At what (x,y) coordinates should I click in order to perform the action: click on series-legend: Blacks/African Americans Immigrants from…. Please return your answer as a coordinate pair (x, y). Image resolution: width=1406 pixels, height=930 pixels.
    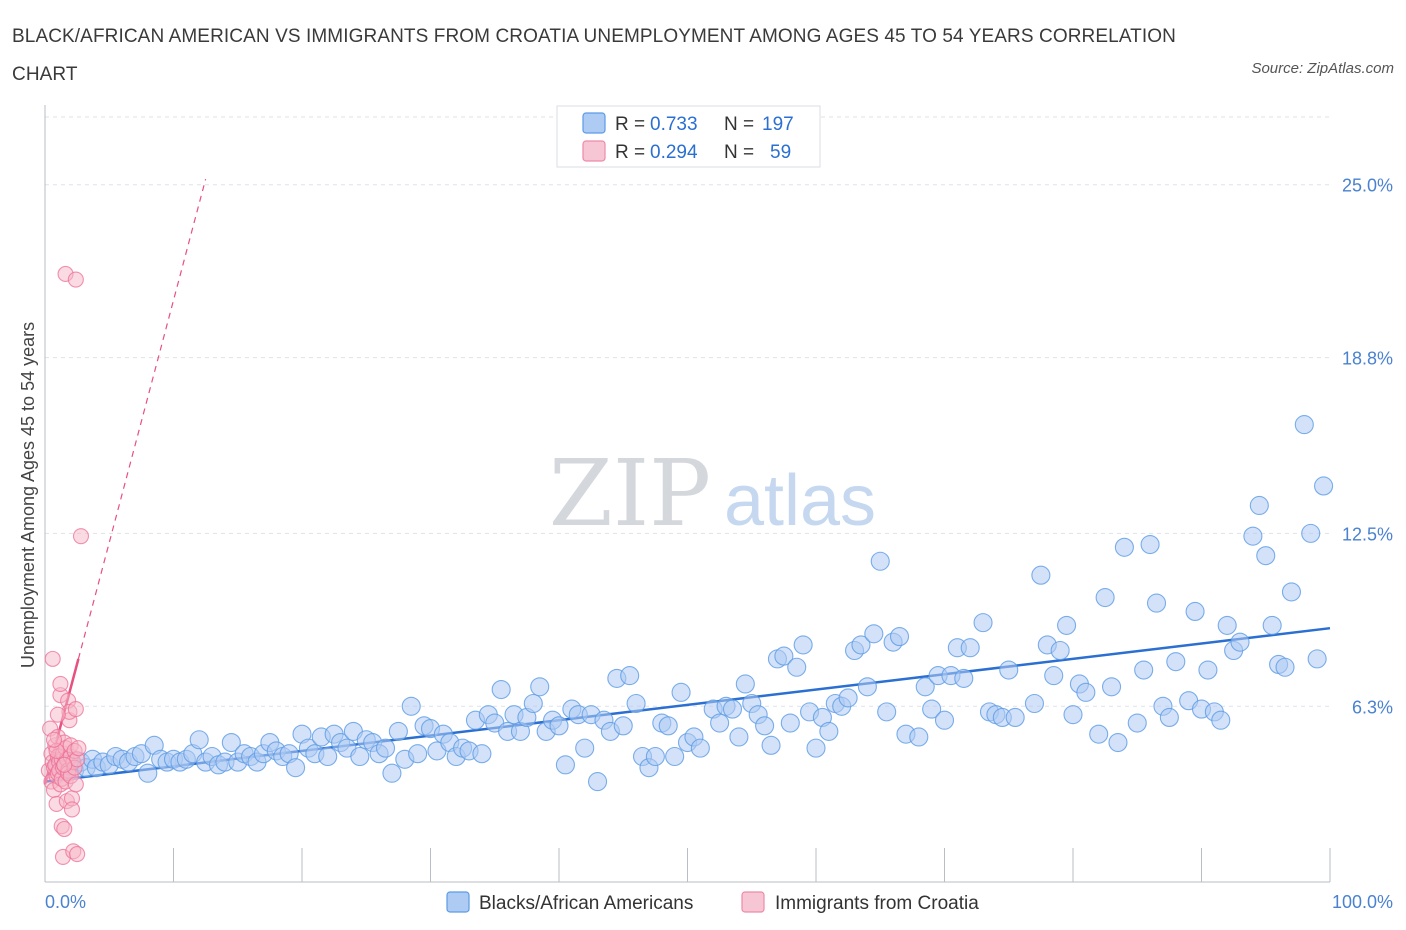
    Looking at the image, I should click on (712, 902).